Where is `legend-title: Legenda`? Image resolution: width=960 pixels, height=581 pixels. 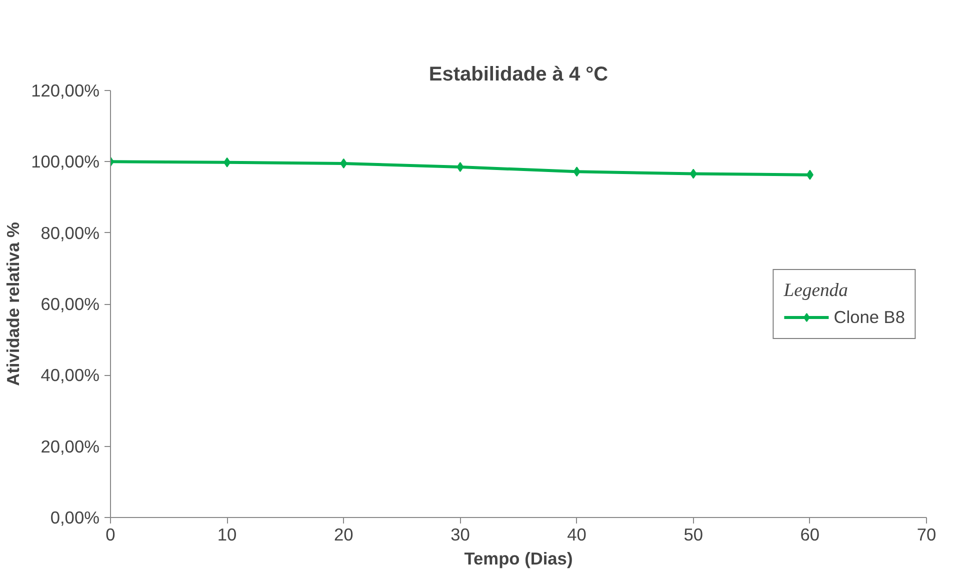 legend-title: Legenda is located at coordinates (816, 291).